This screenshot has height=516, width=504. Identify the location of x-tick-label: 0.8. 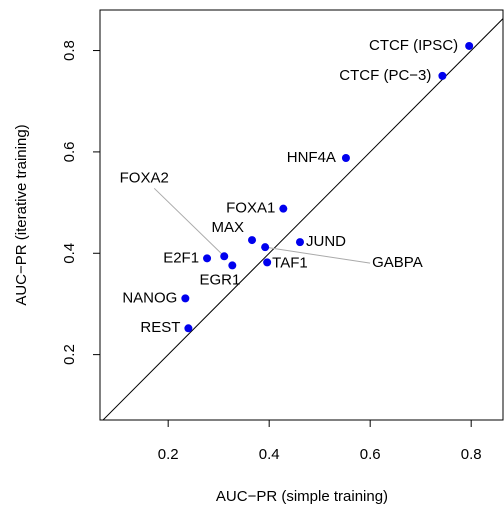
(471, 454).